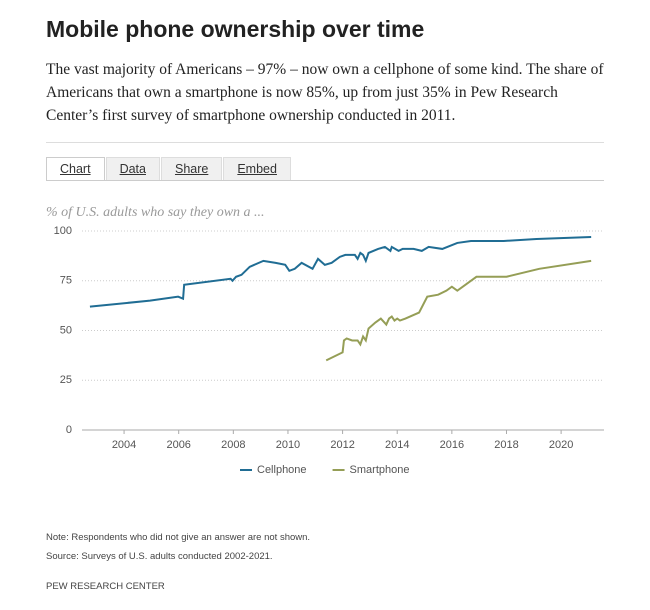  What do you see at coordinates (380, 470) in the screenshot?
I see `legend-label: Smartphone` at bounding box center [380, 470].